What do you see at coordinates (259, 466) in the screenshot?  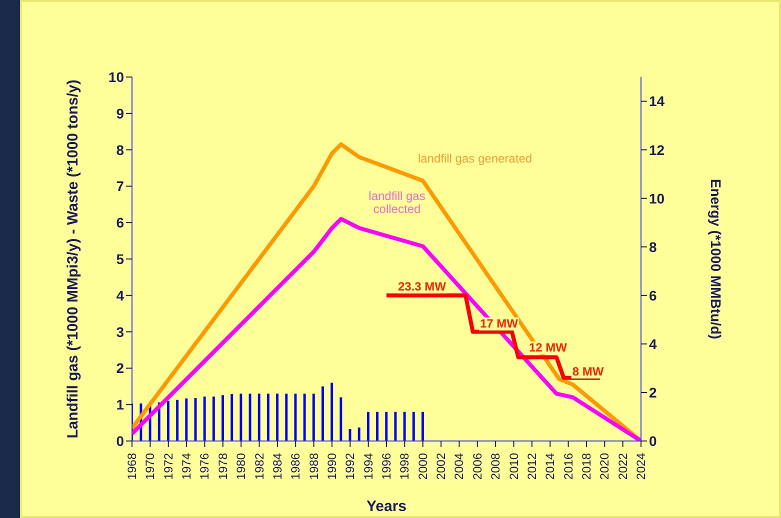 I see `x-tick-label: 1982` at bounding box center [259, 466].